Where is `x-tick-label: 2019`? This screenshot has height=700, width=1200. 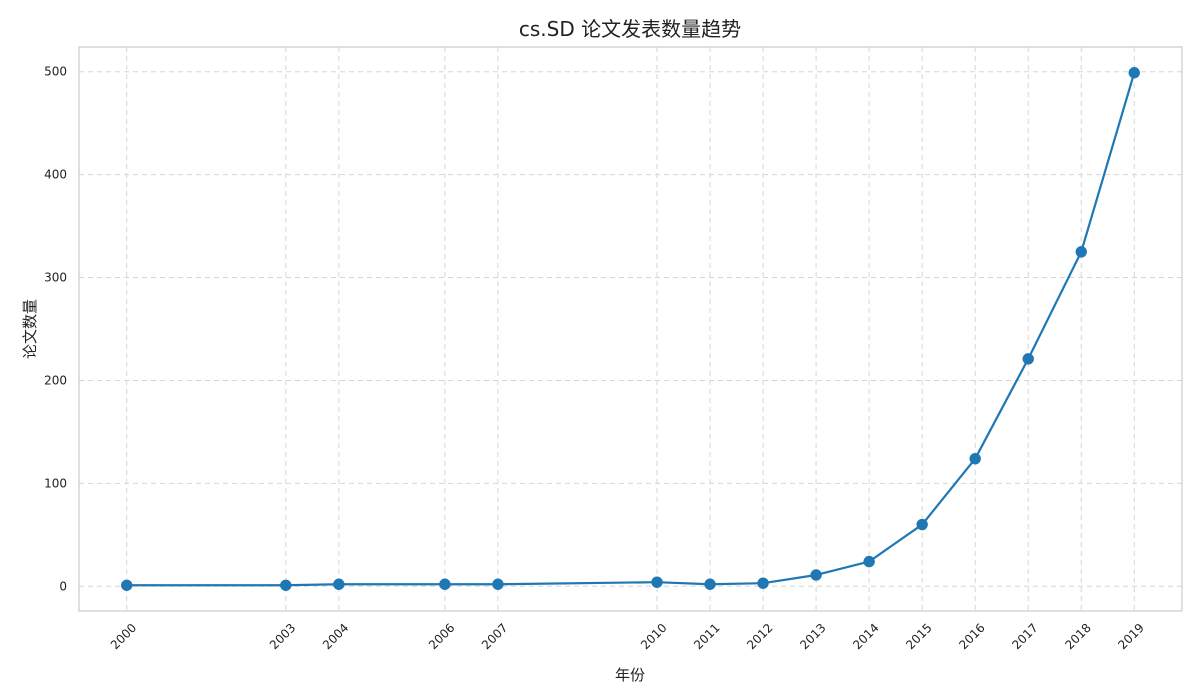
x-tick-label: 2019 is located at coordinates (1130, 636).